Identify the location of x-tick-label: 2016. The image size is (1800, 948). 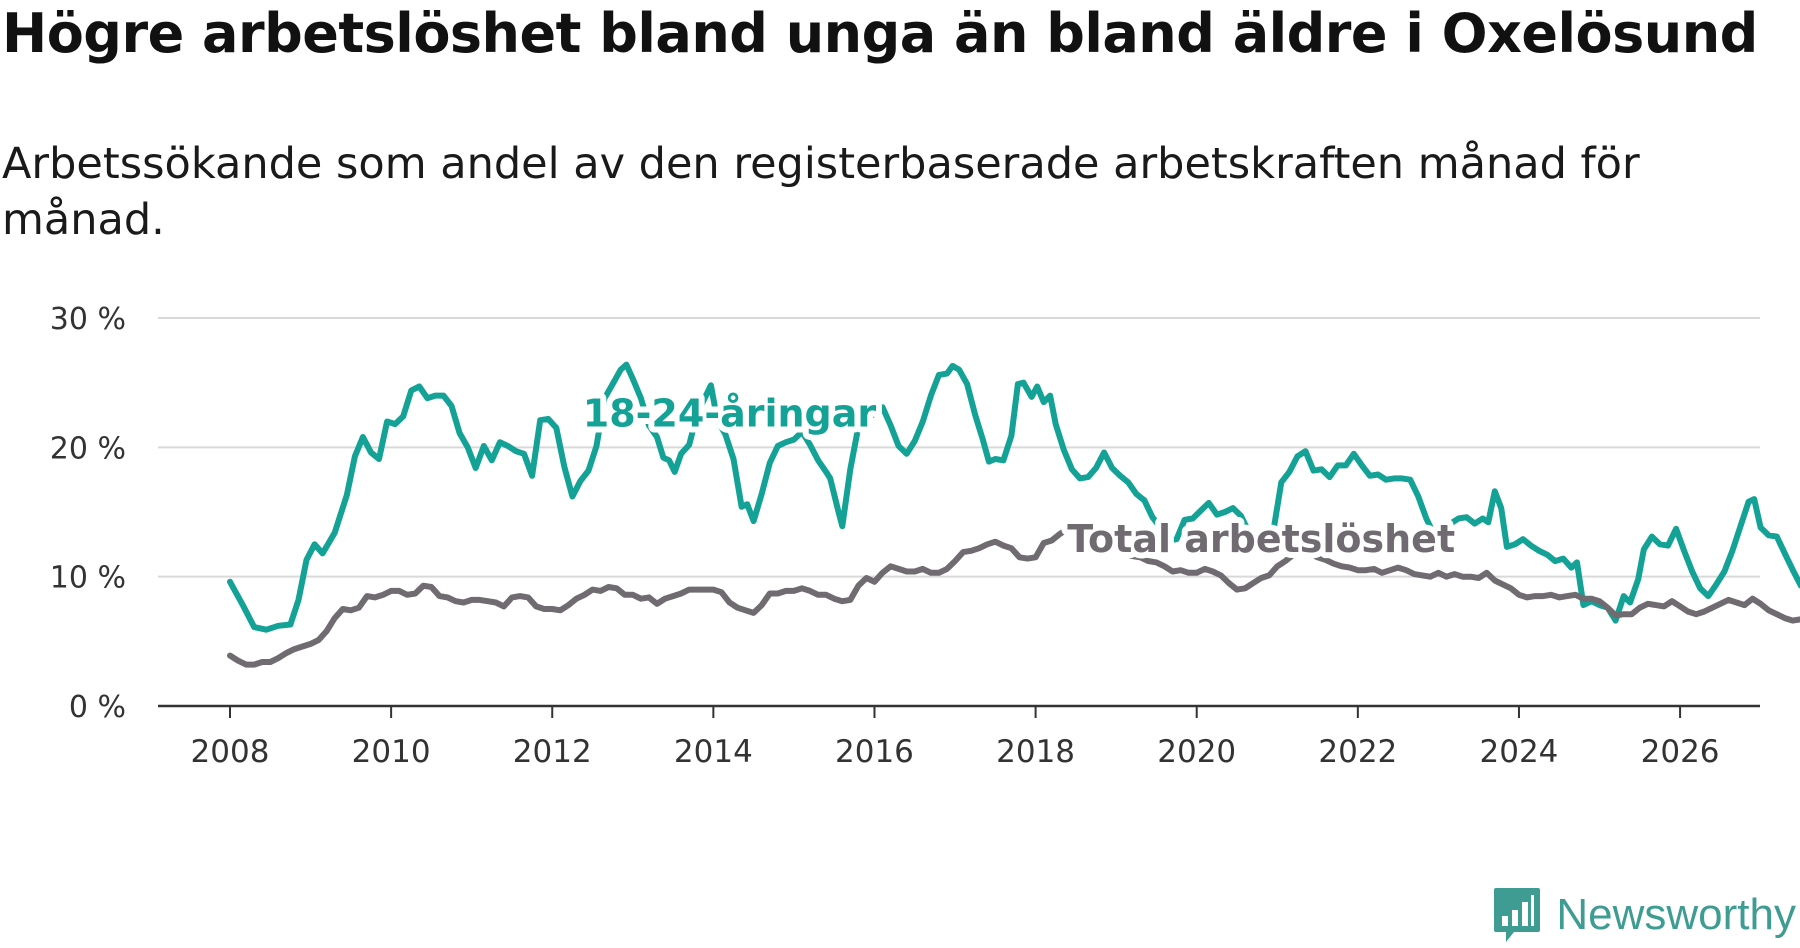
(874, 752).